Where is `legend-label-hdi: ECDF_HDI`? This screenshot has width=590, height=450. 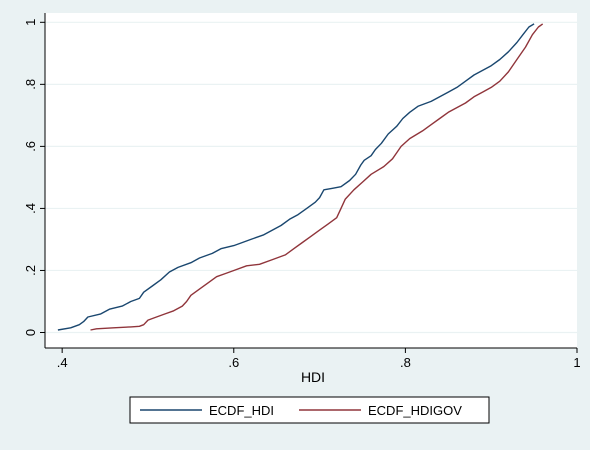
legend-label-hdi: ECDF_HDI is located at coordinates (241, 410).